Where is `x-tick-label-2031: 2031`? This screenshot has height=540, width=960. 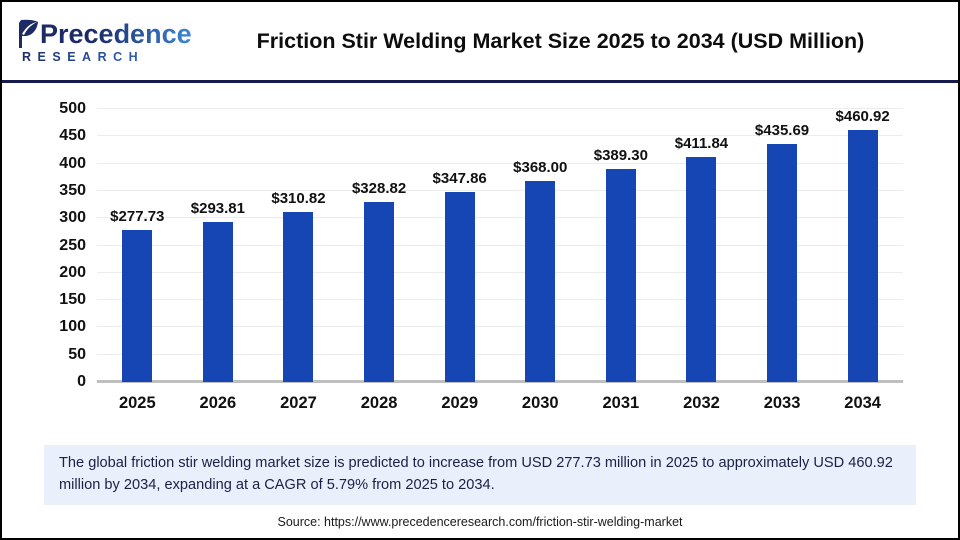 x-tick-label-2031: 2031 is located at coordinates (621, 403).